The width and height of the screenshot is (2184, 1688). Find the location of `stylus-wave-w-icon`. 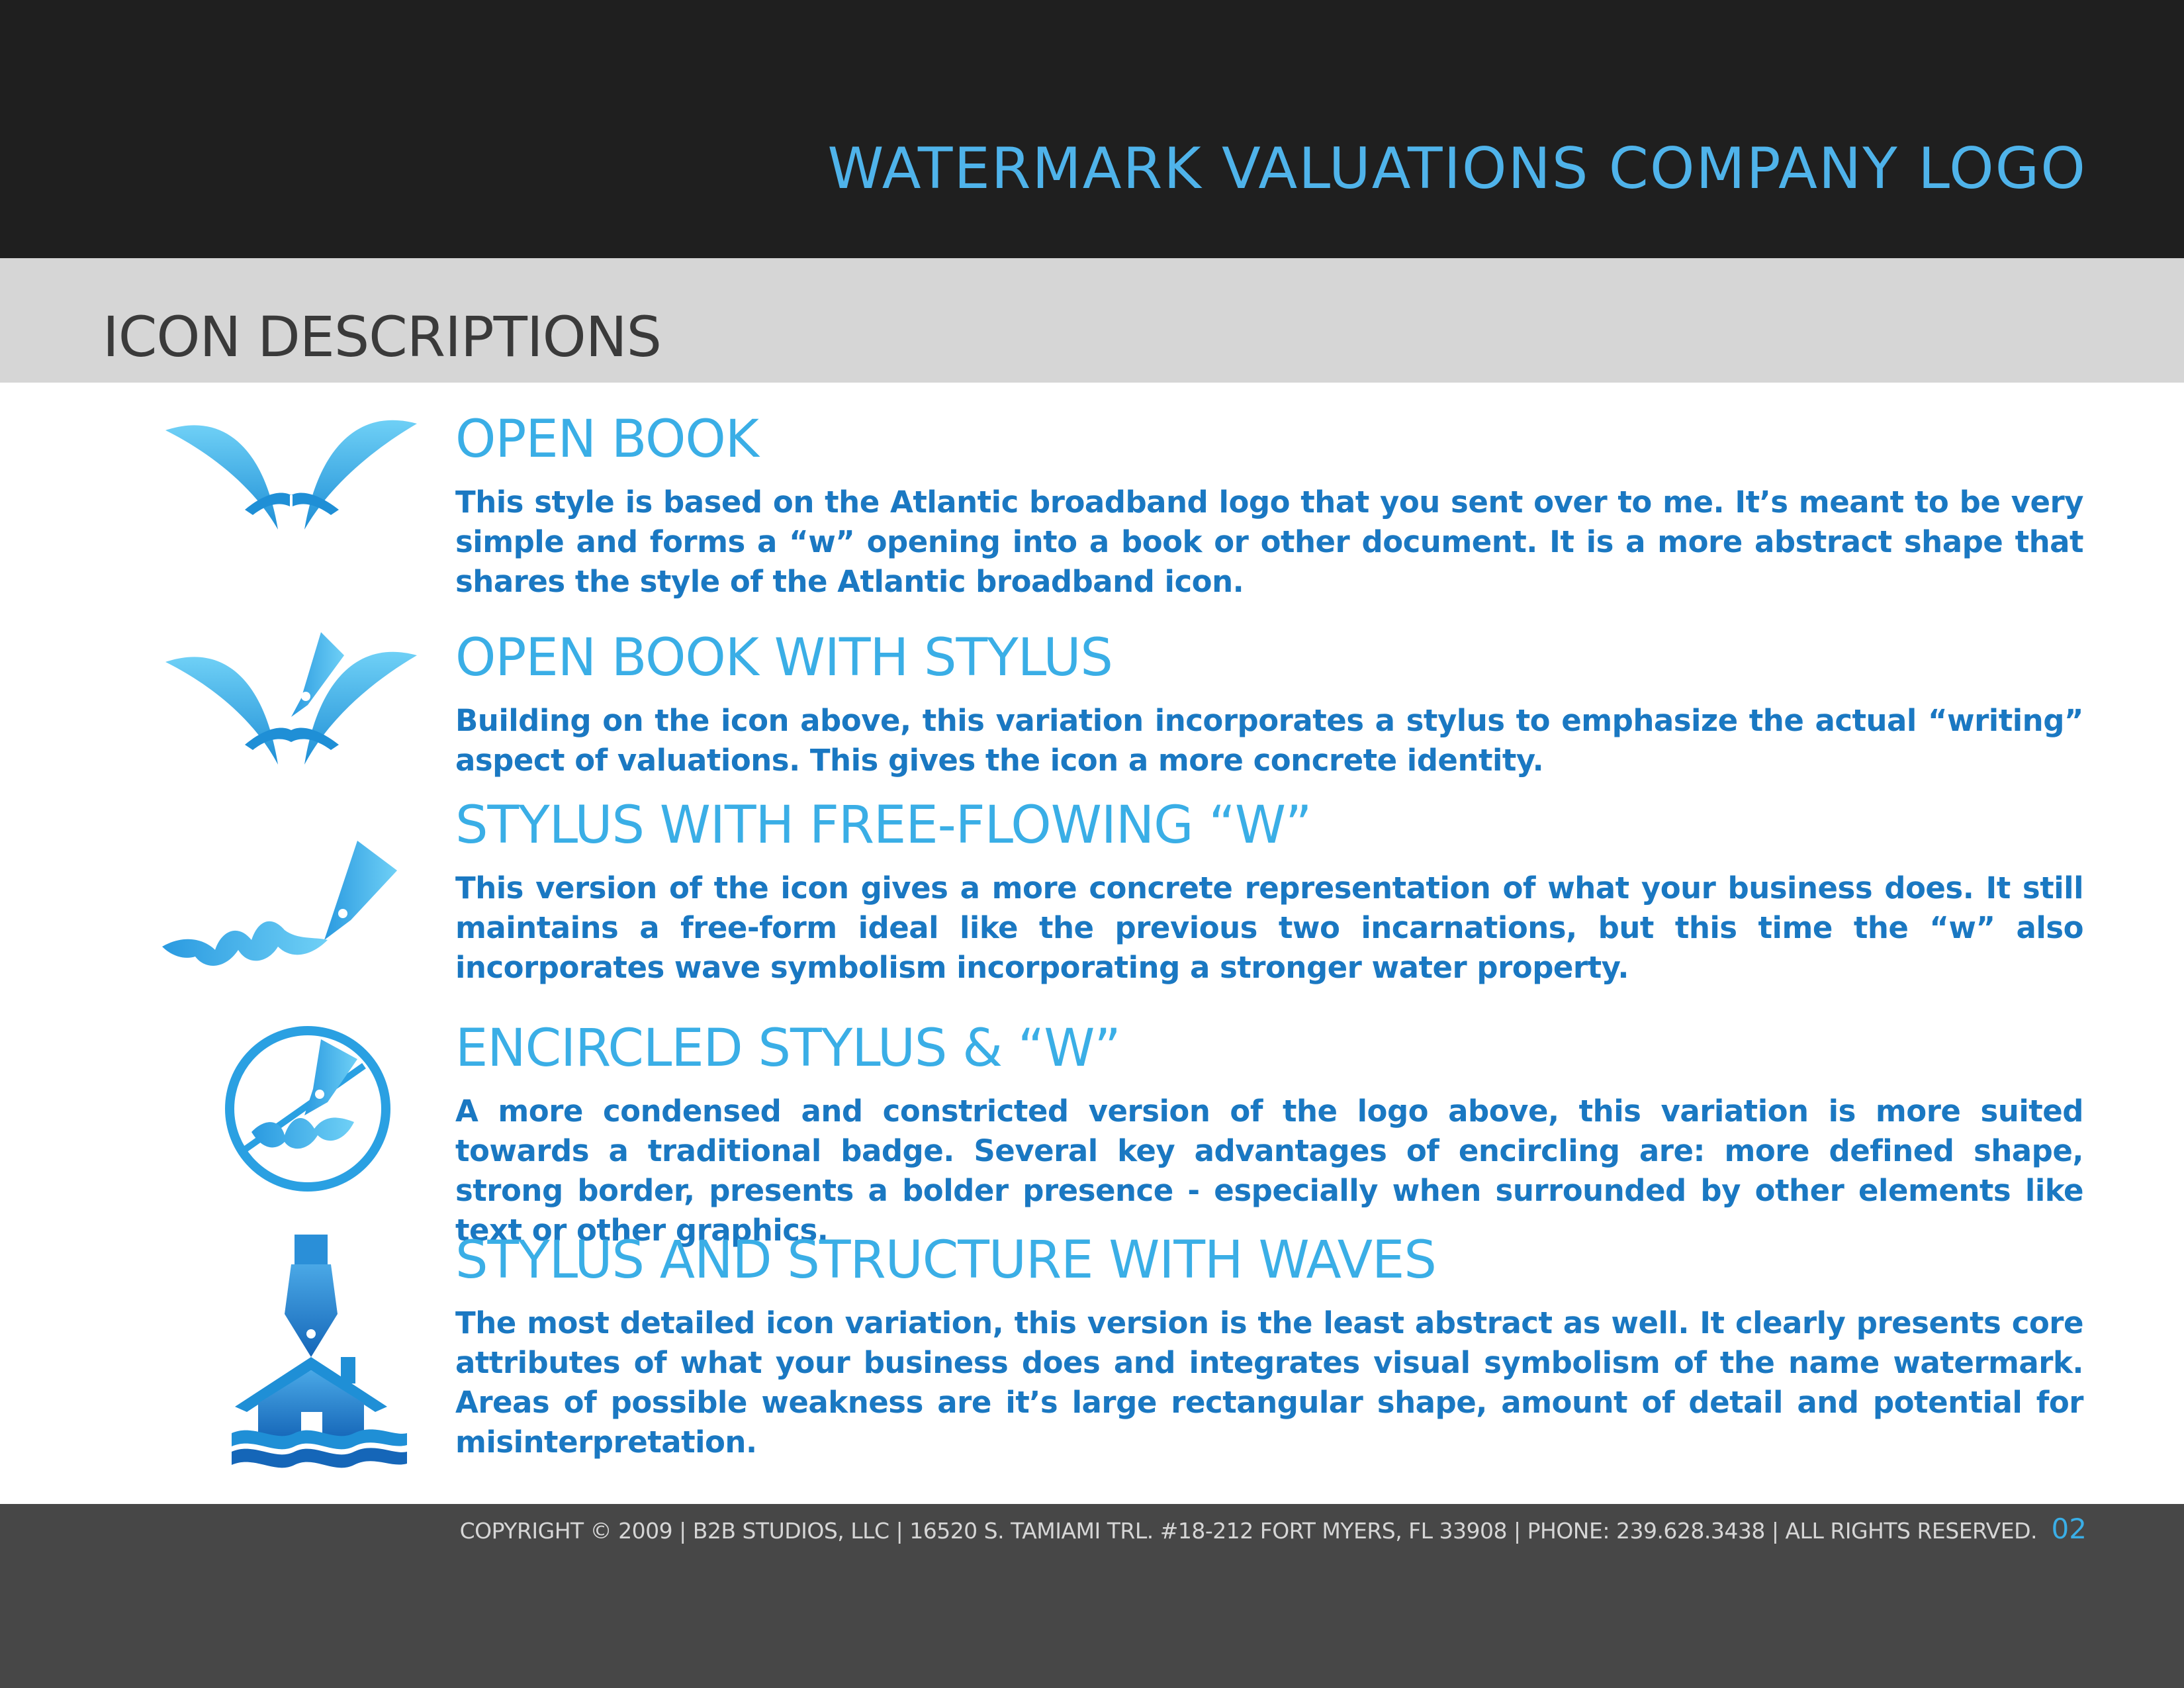

stylus-wave-w-icon is located at coordinates (279, 903).